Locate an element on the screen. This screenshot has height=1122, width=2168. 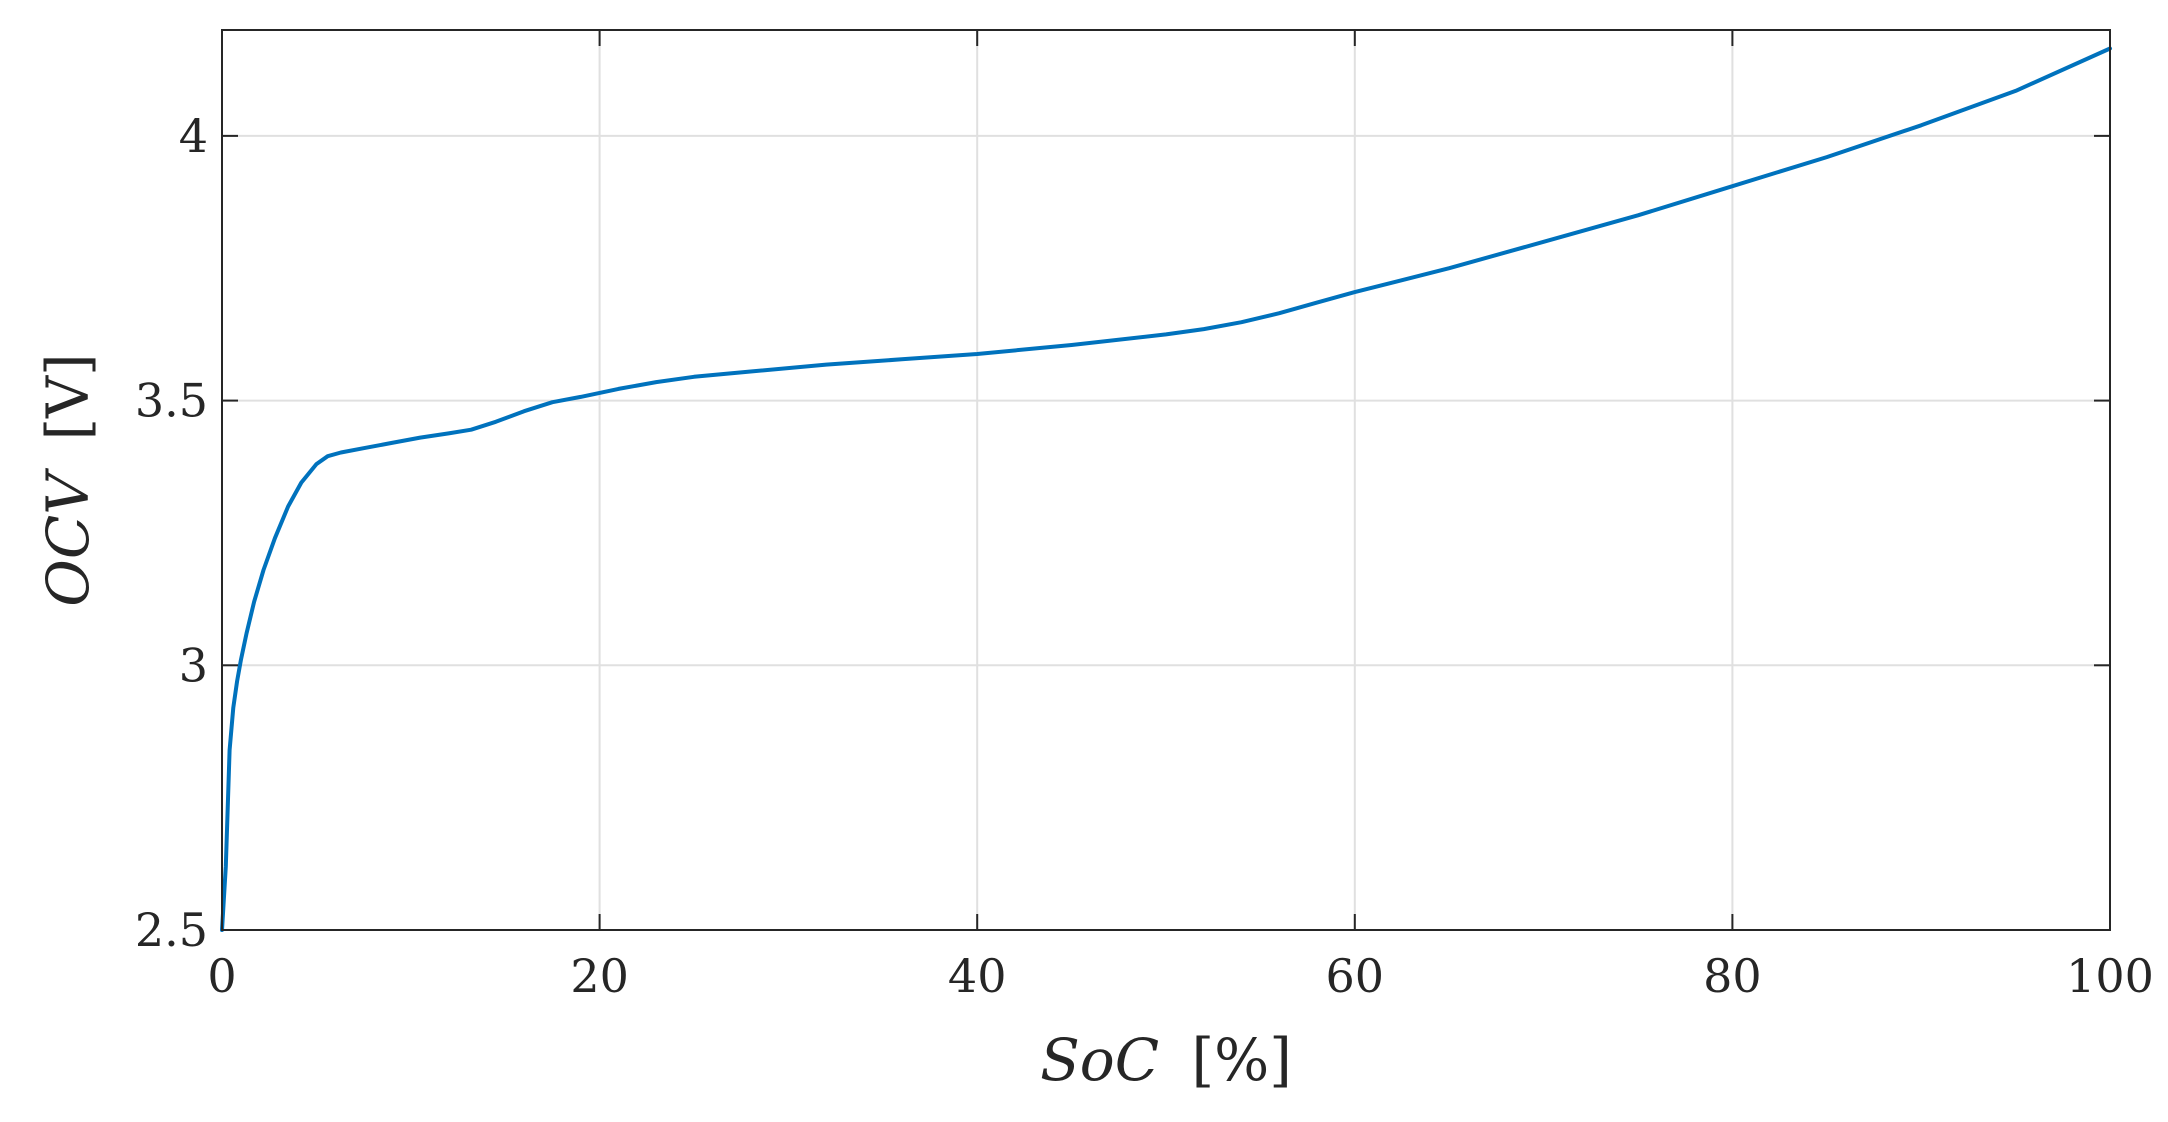
y-axis-unit: [V] is located at coordinates (68, 396).